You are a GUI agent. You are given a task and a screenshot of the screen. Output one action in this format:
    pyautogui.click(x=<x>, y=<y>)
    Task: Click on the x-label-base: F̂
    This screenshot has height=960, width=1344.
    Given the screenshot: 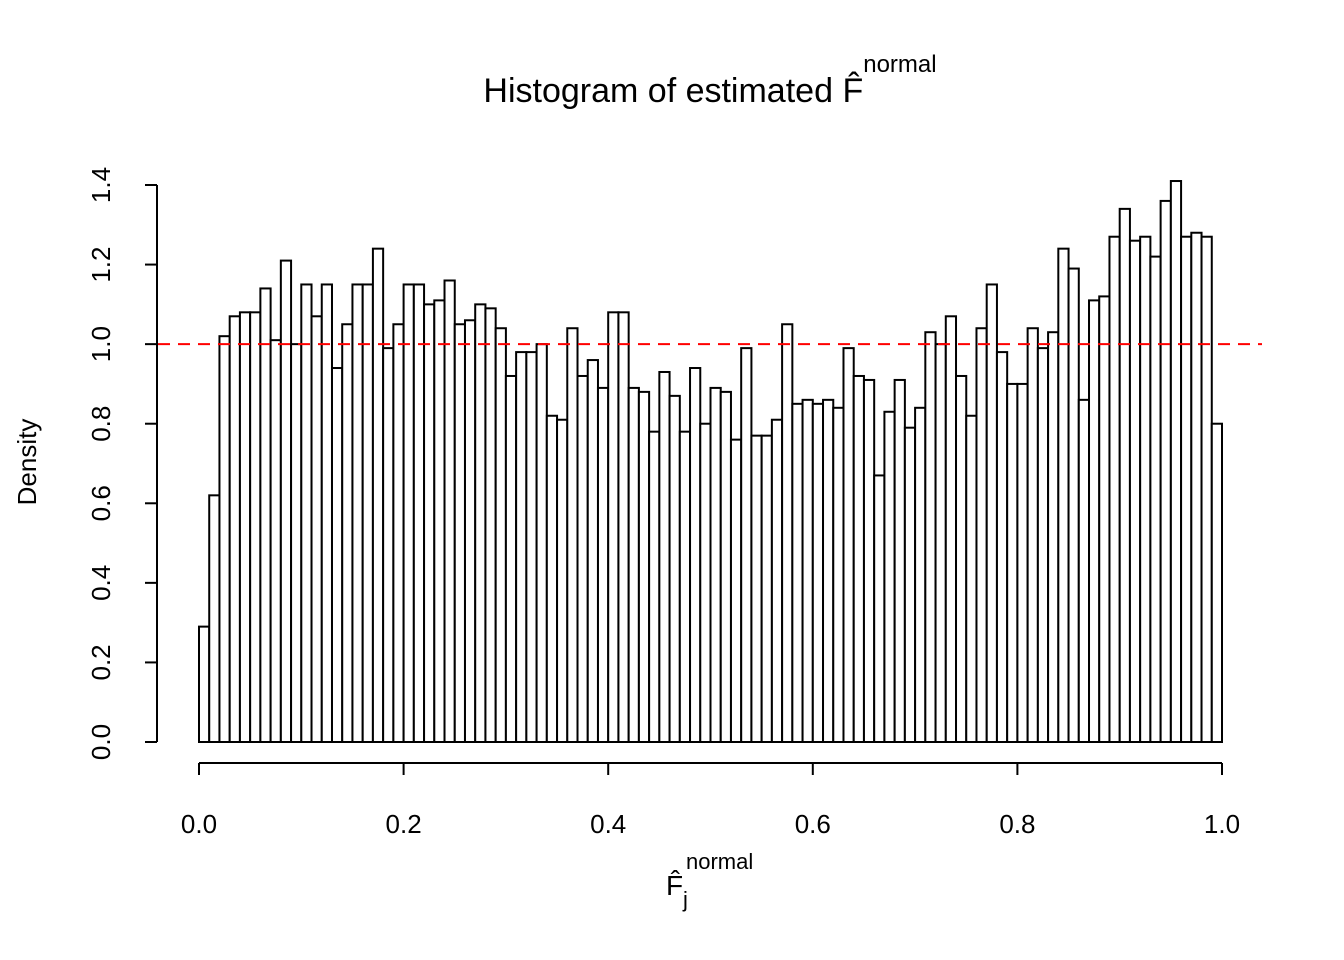 What is the action you would take?
    pyautogui.click(x=674, y=885)
    